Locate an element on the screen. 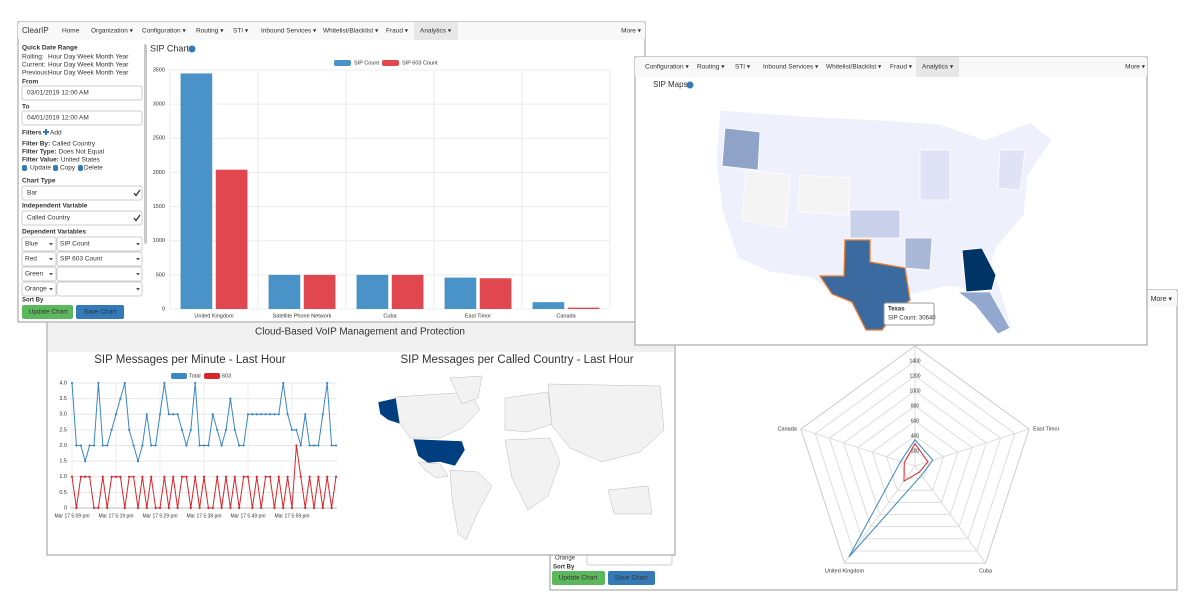 The image size is (1200, 613). y-tick-label: 0.5 is located at coordinates (63, 493).